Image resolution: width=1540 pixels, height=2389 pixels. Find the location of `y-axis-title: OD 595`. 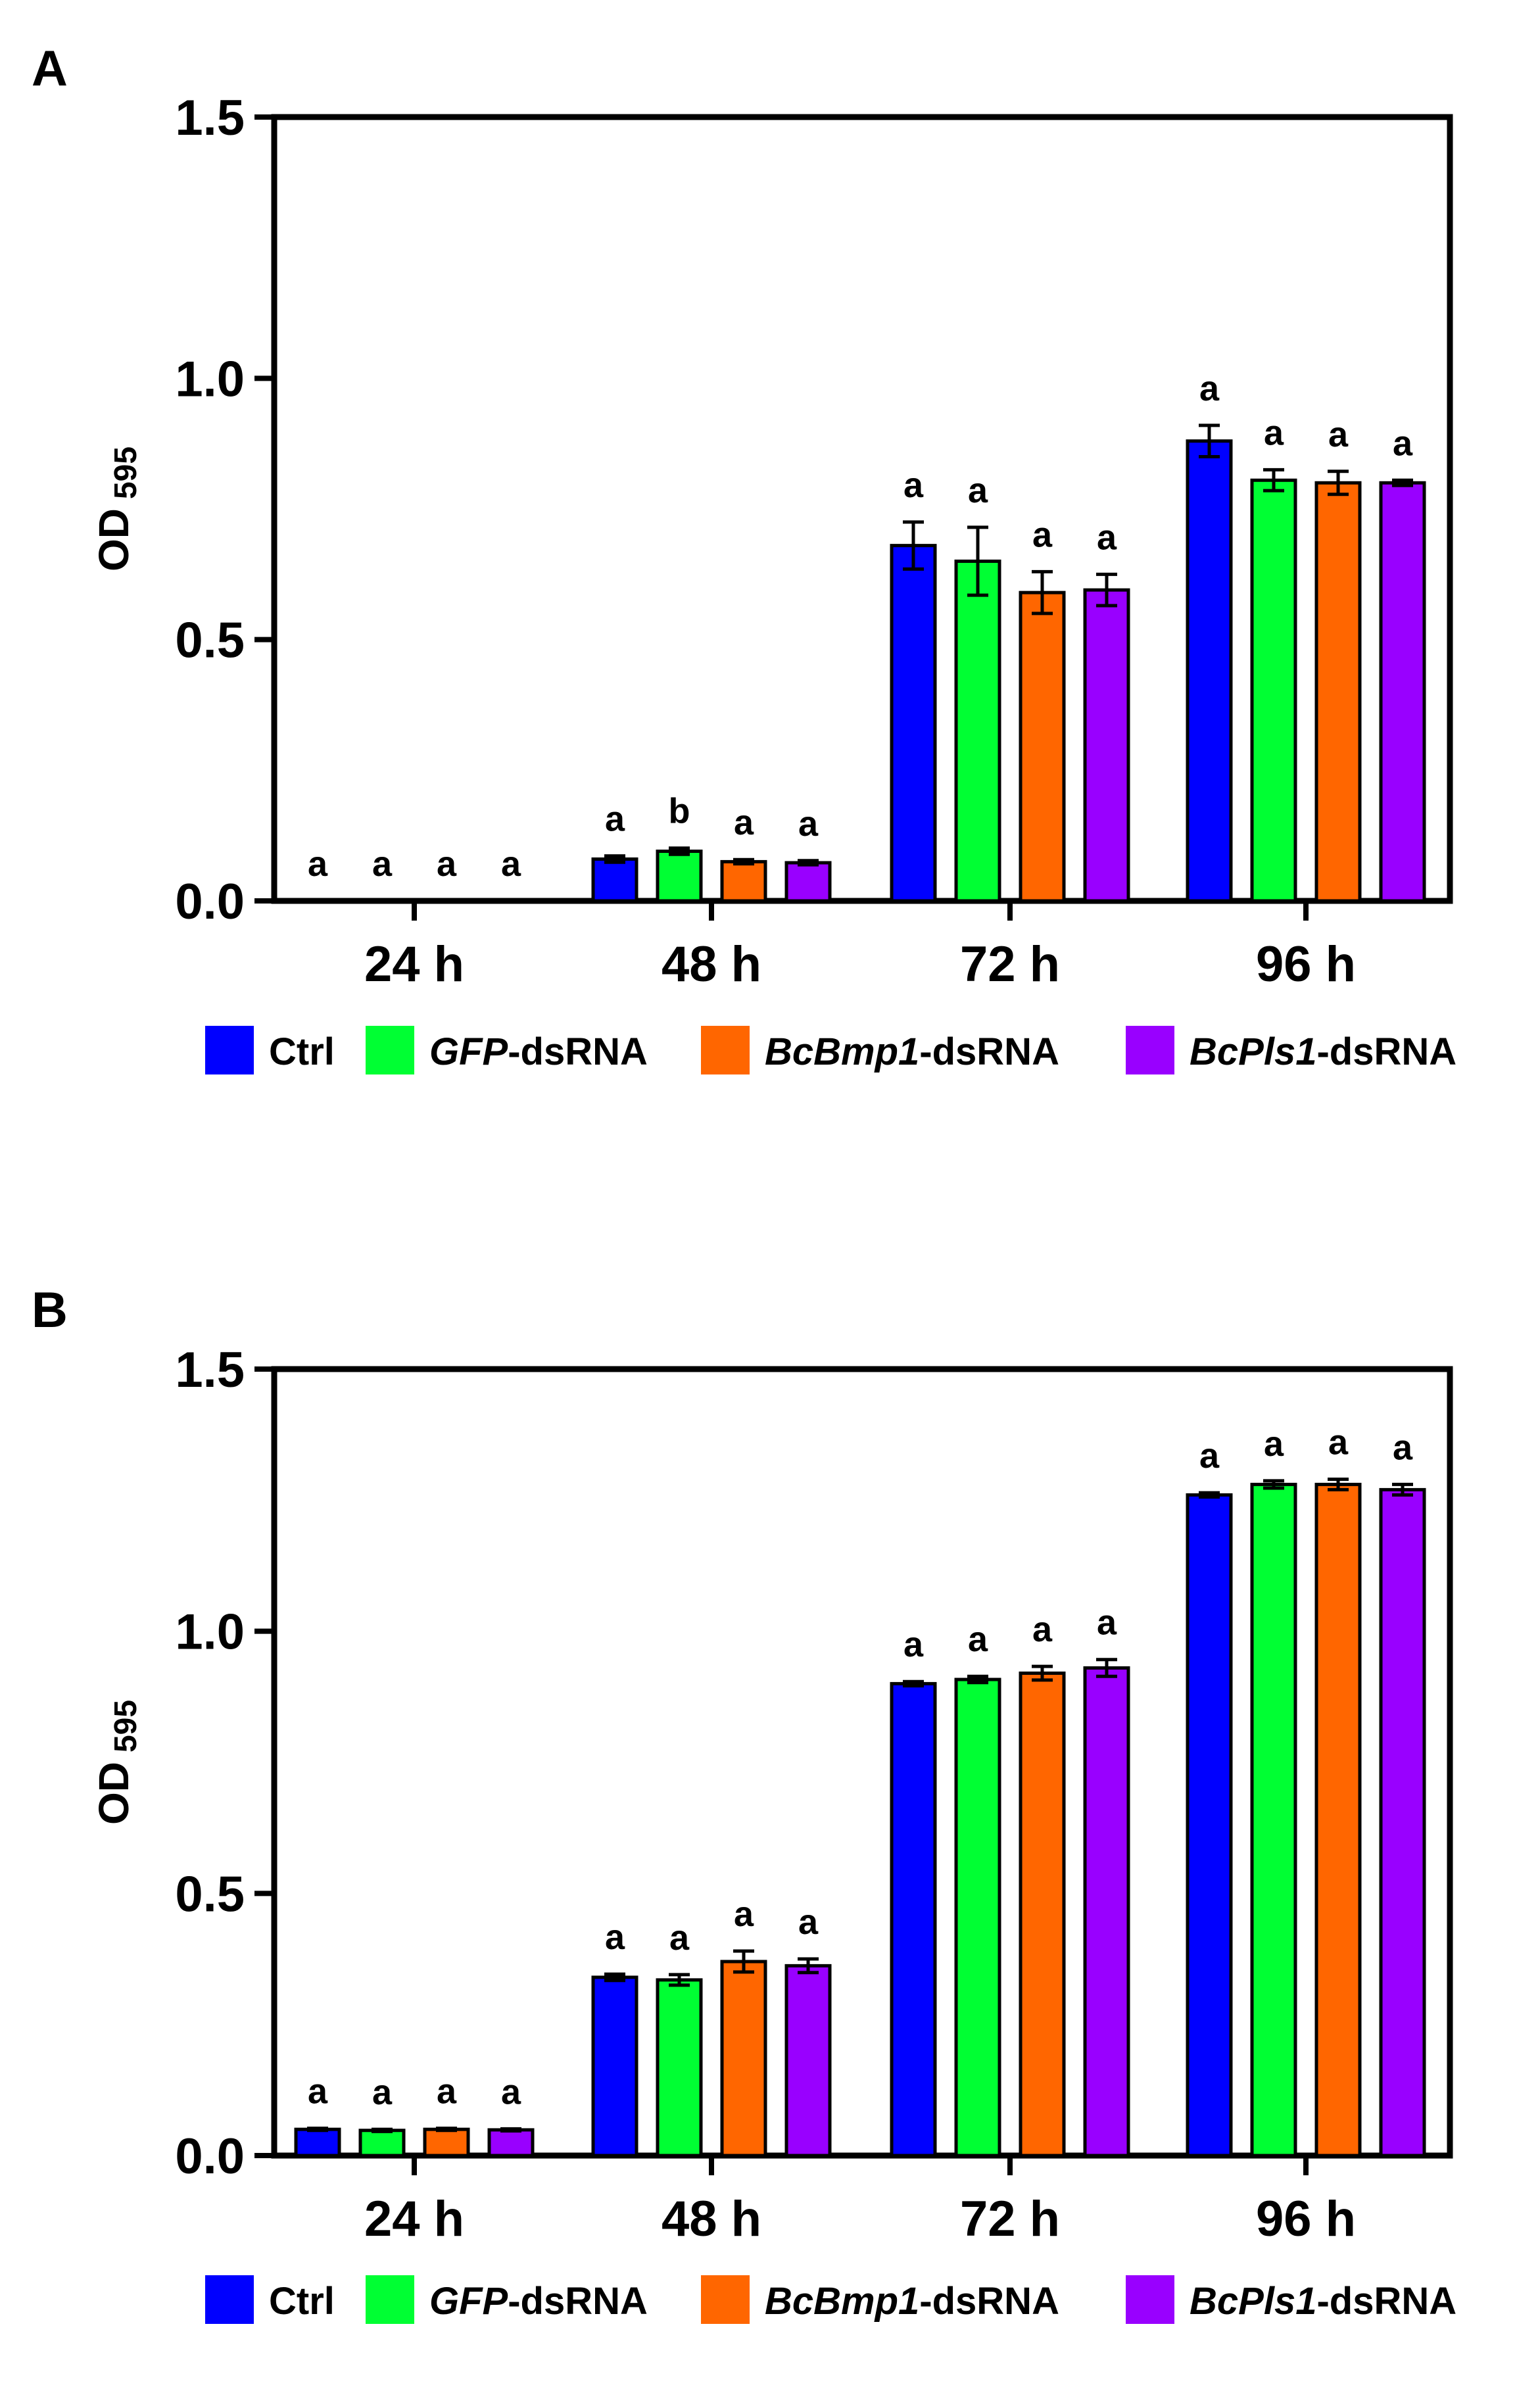

y-axis-title: OD 595 is located at coordinates (116, 508).